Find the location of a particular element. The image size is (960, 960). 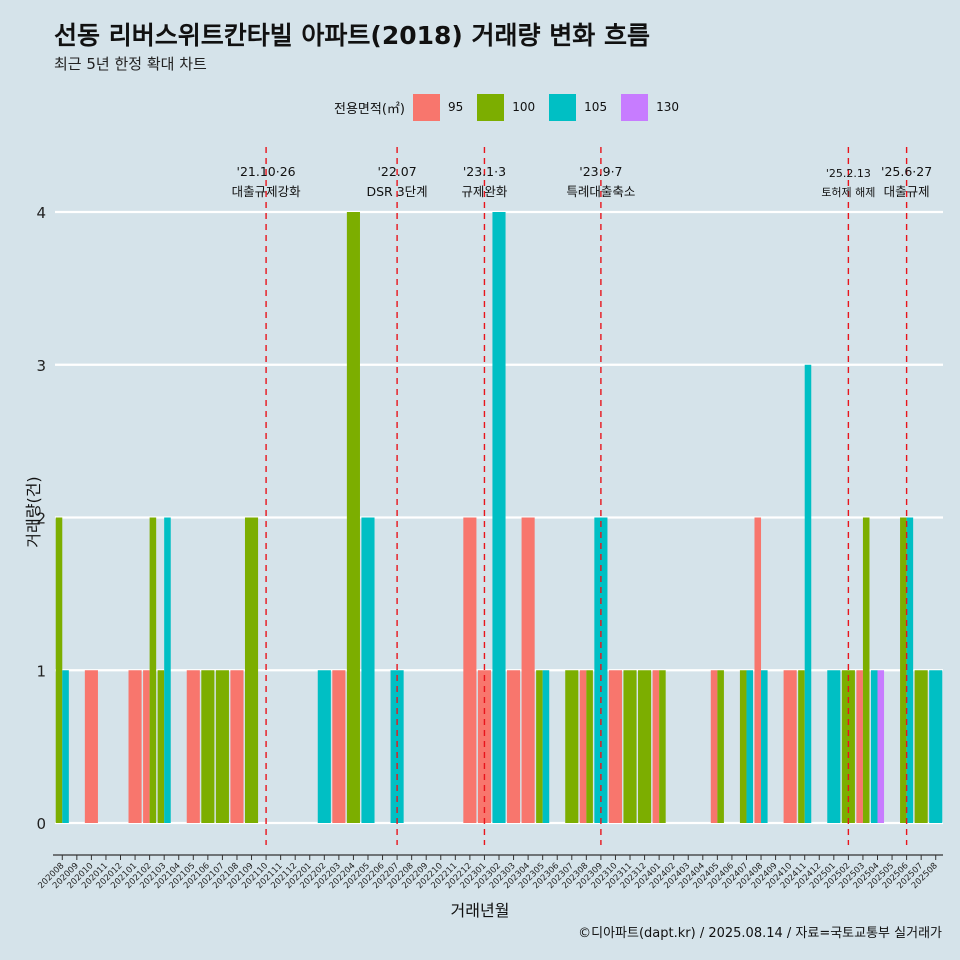

y-tick-label-2: 2 is located at coordinates (41, 519).